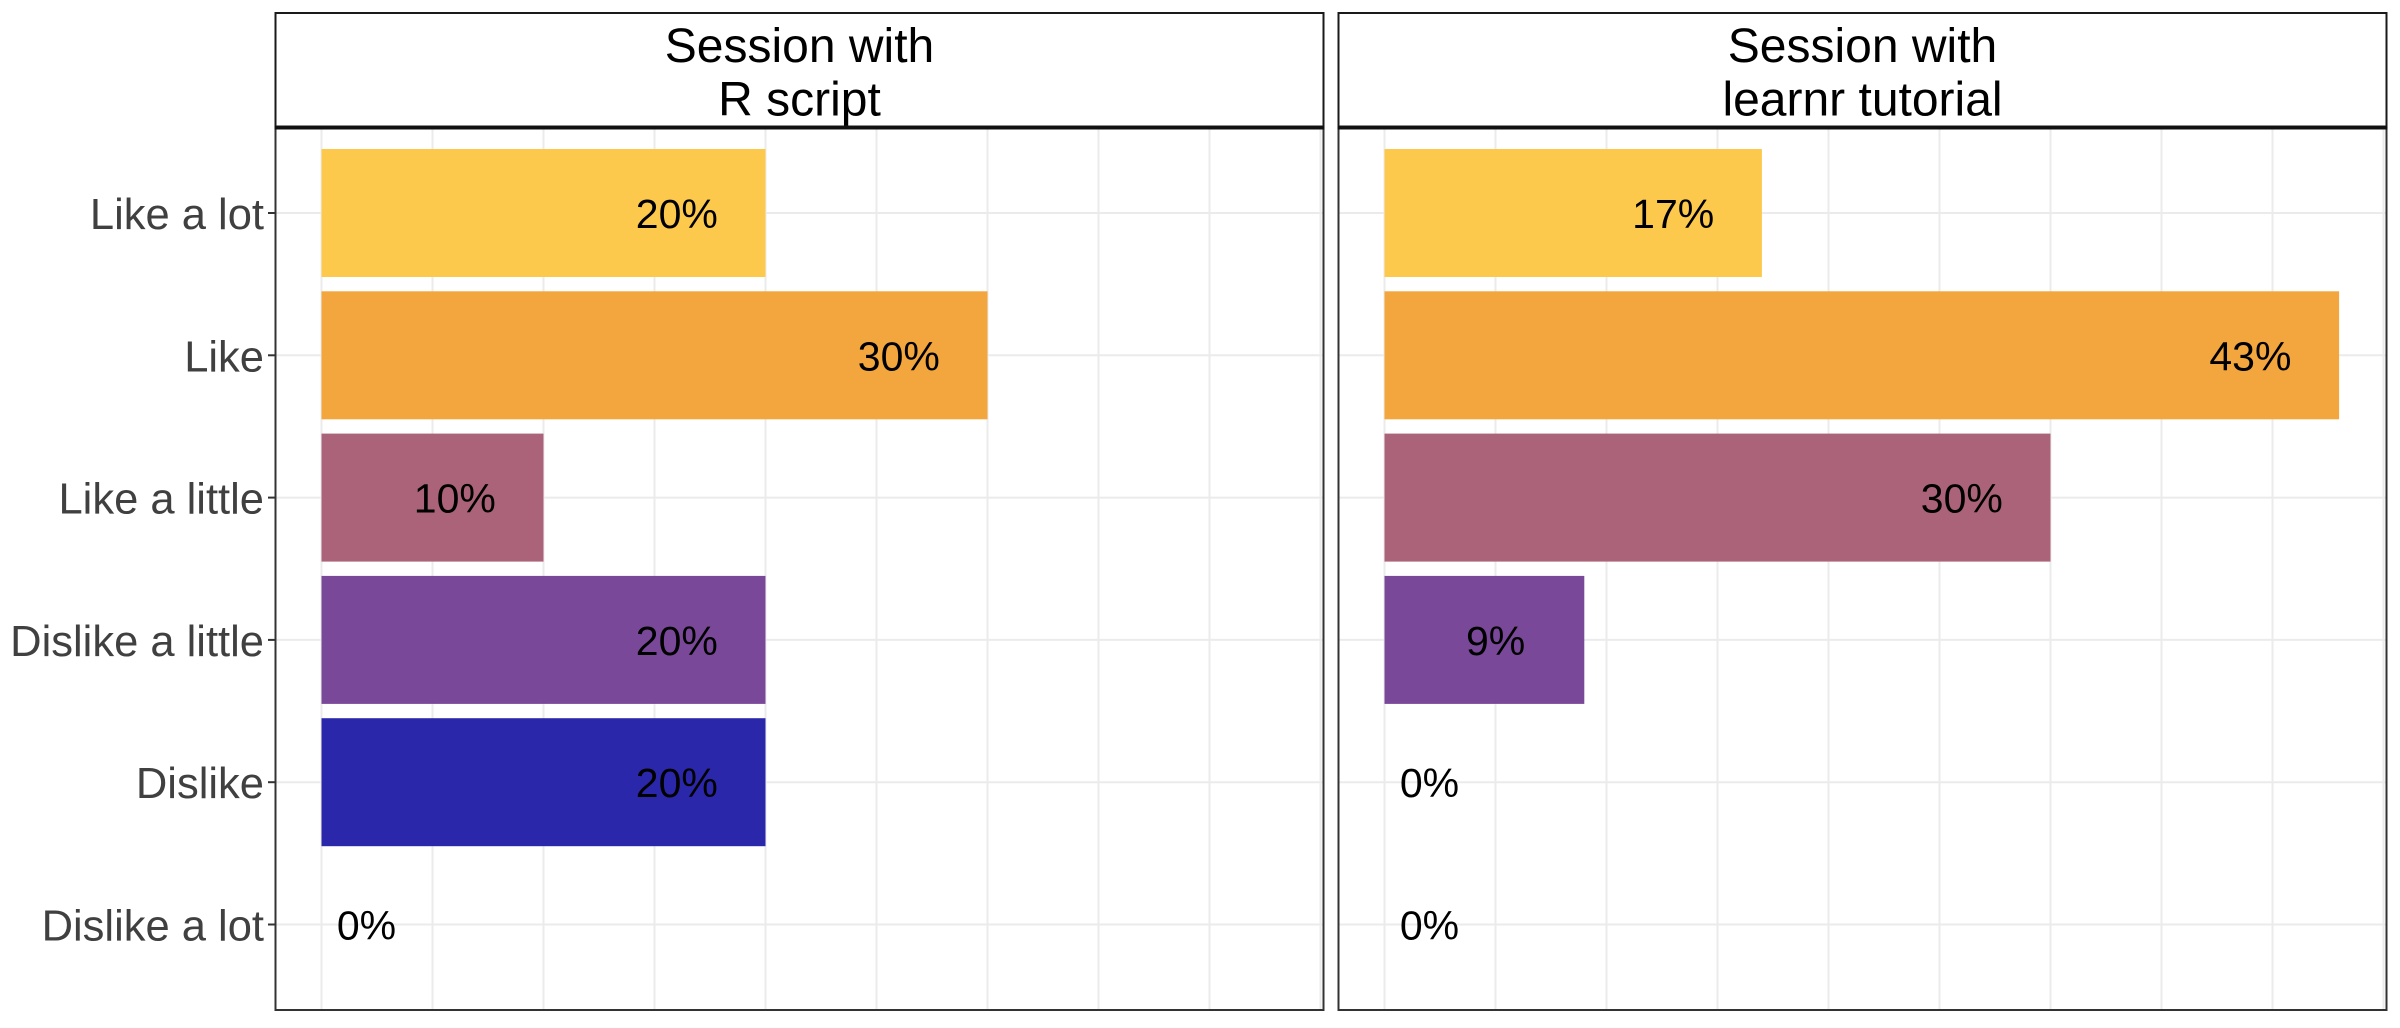  What do you see at coordinates (1673, 214) in the screenshot?
I see `svg-text: 17%` at bounding box center [1673, 214].